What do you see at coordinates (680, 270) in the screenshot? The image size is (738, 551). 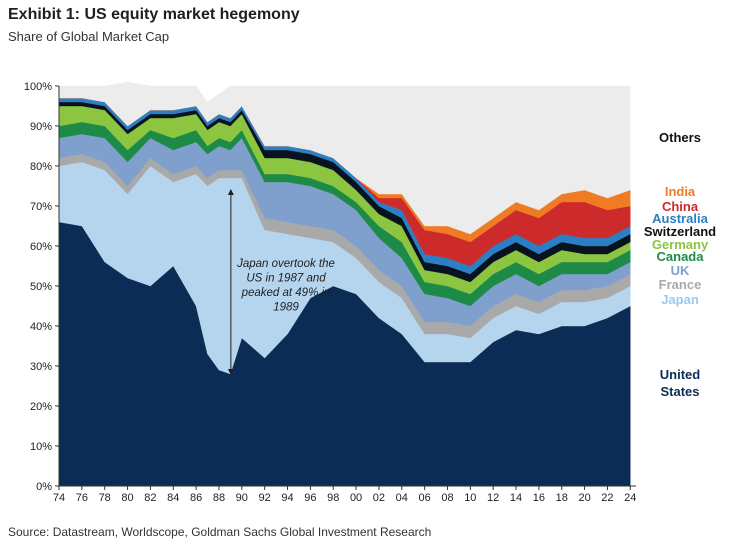 I see `legend-uk: UK` at bounding box center [680, 270].